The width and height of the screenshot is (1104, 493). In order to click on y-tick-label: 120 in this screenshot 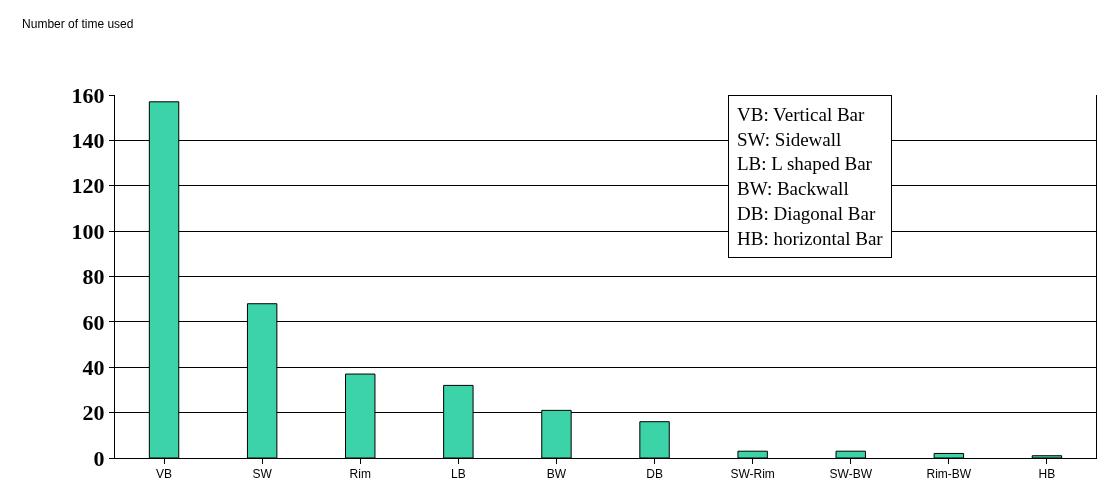, I will do `click(88, 186)`.